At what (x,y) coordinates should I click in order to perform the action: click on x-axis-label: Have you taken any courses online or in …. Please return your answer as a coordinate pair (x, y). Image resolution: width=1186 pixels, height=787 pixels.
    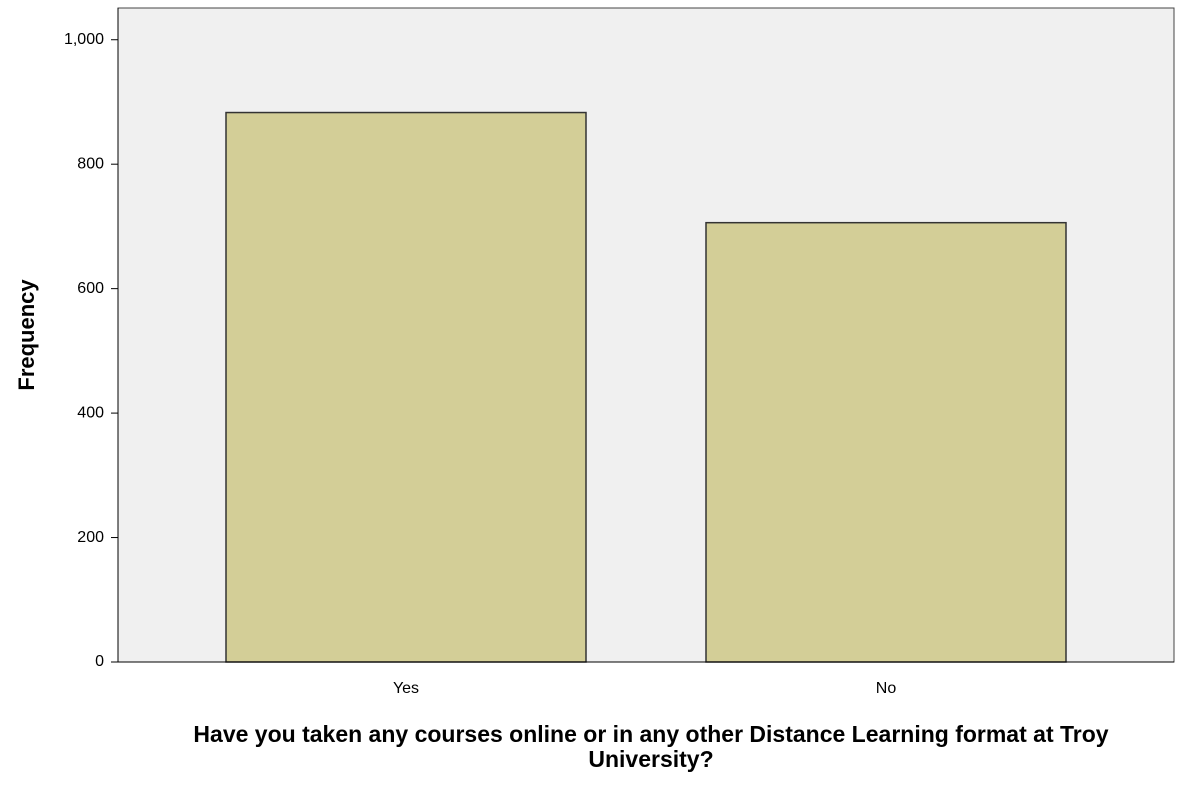
    Looking at the image, I should click on (651, 746).